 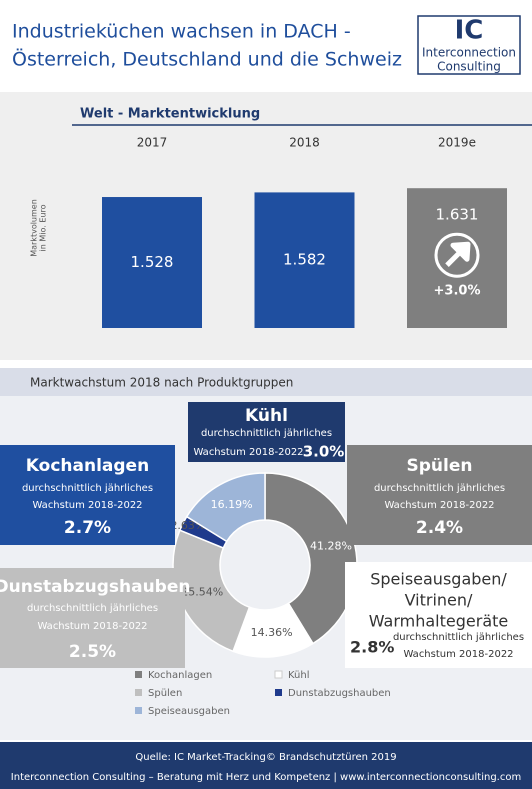 I want to click on callout-name: Dunstabzugshauben, so click(x=95, y=587).